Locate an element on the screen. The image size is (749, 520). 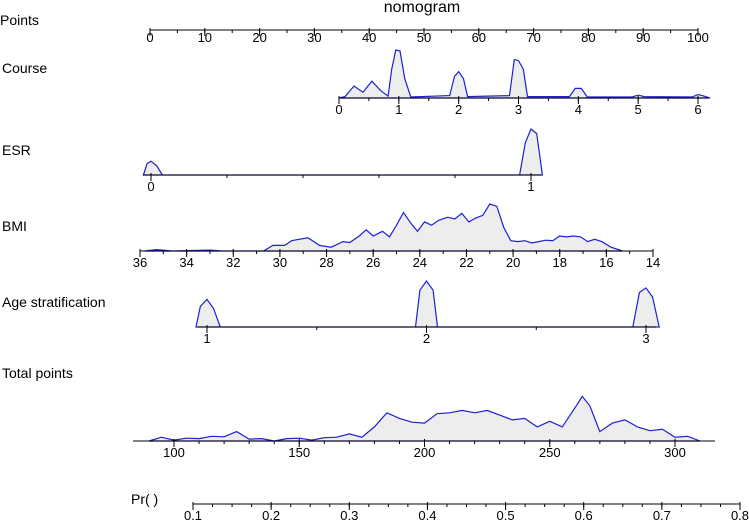
tick-label-bmi: 24 is located at coordinates (420, 262).